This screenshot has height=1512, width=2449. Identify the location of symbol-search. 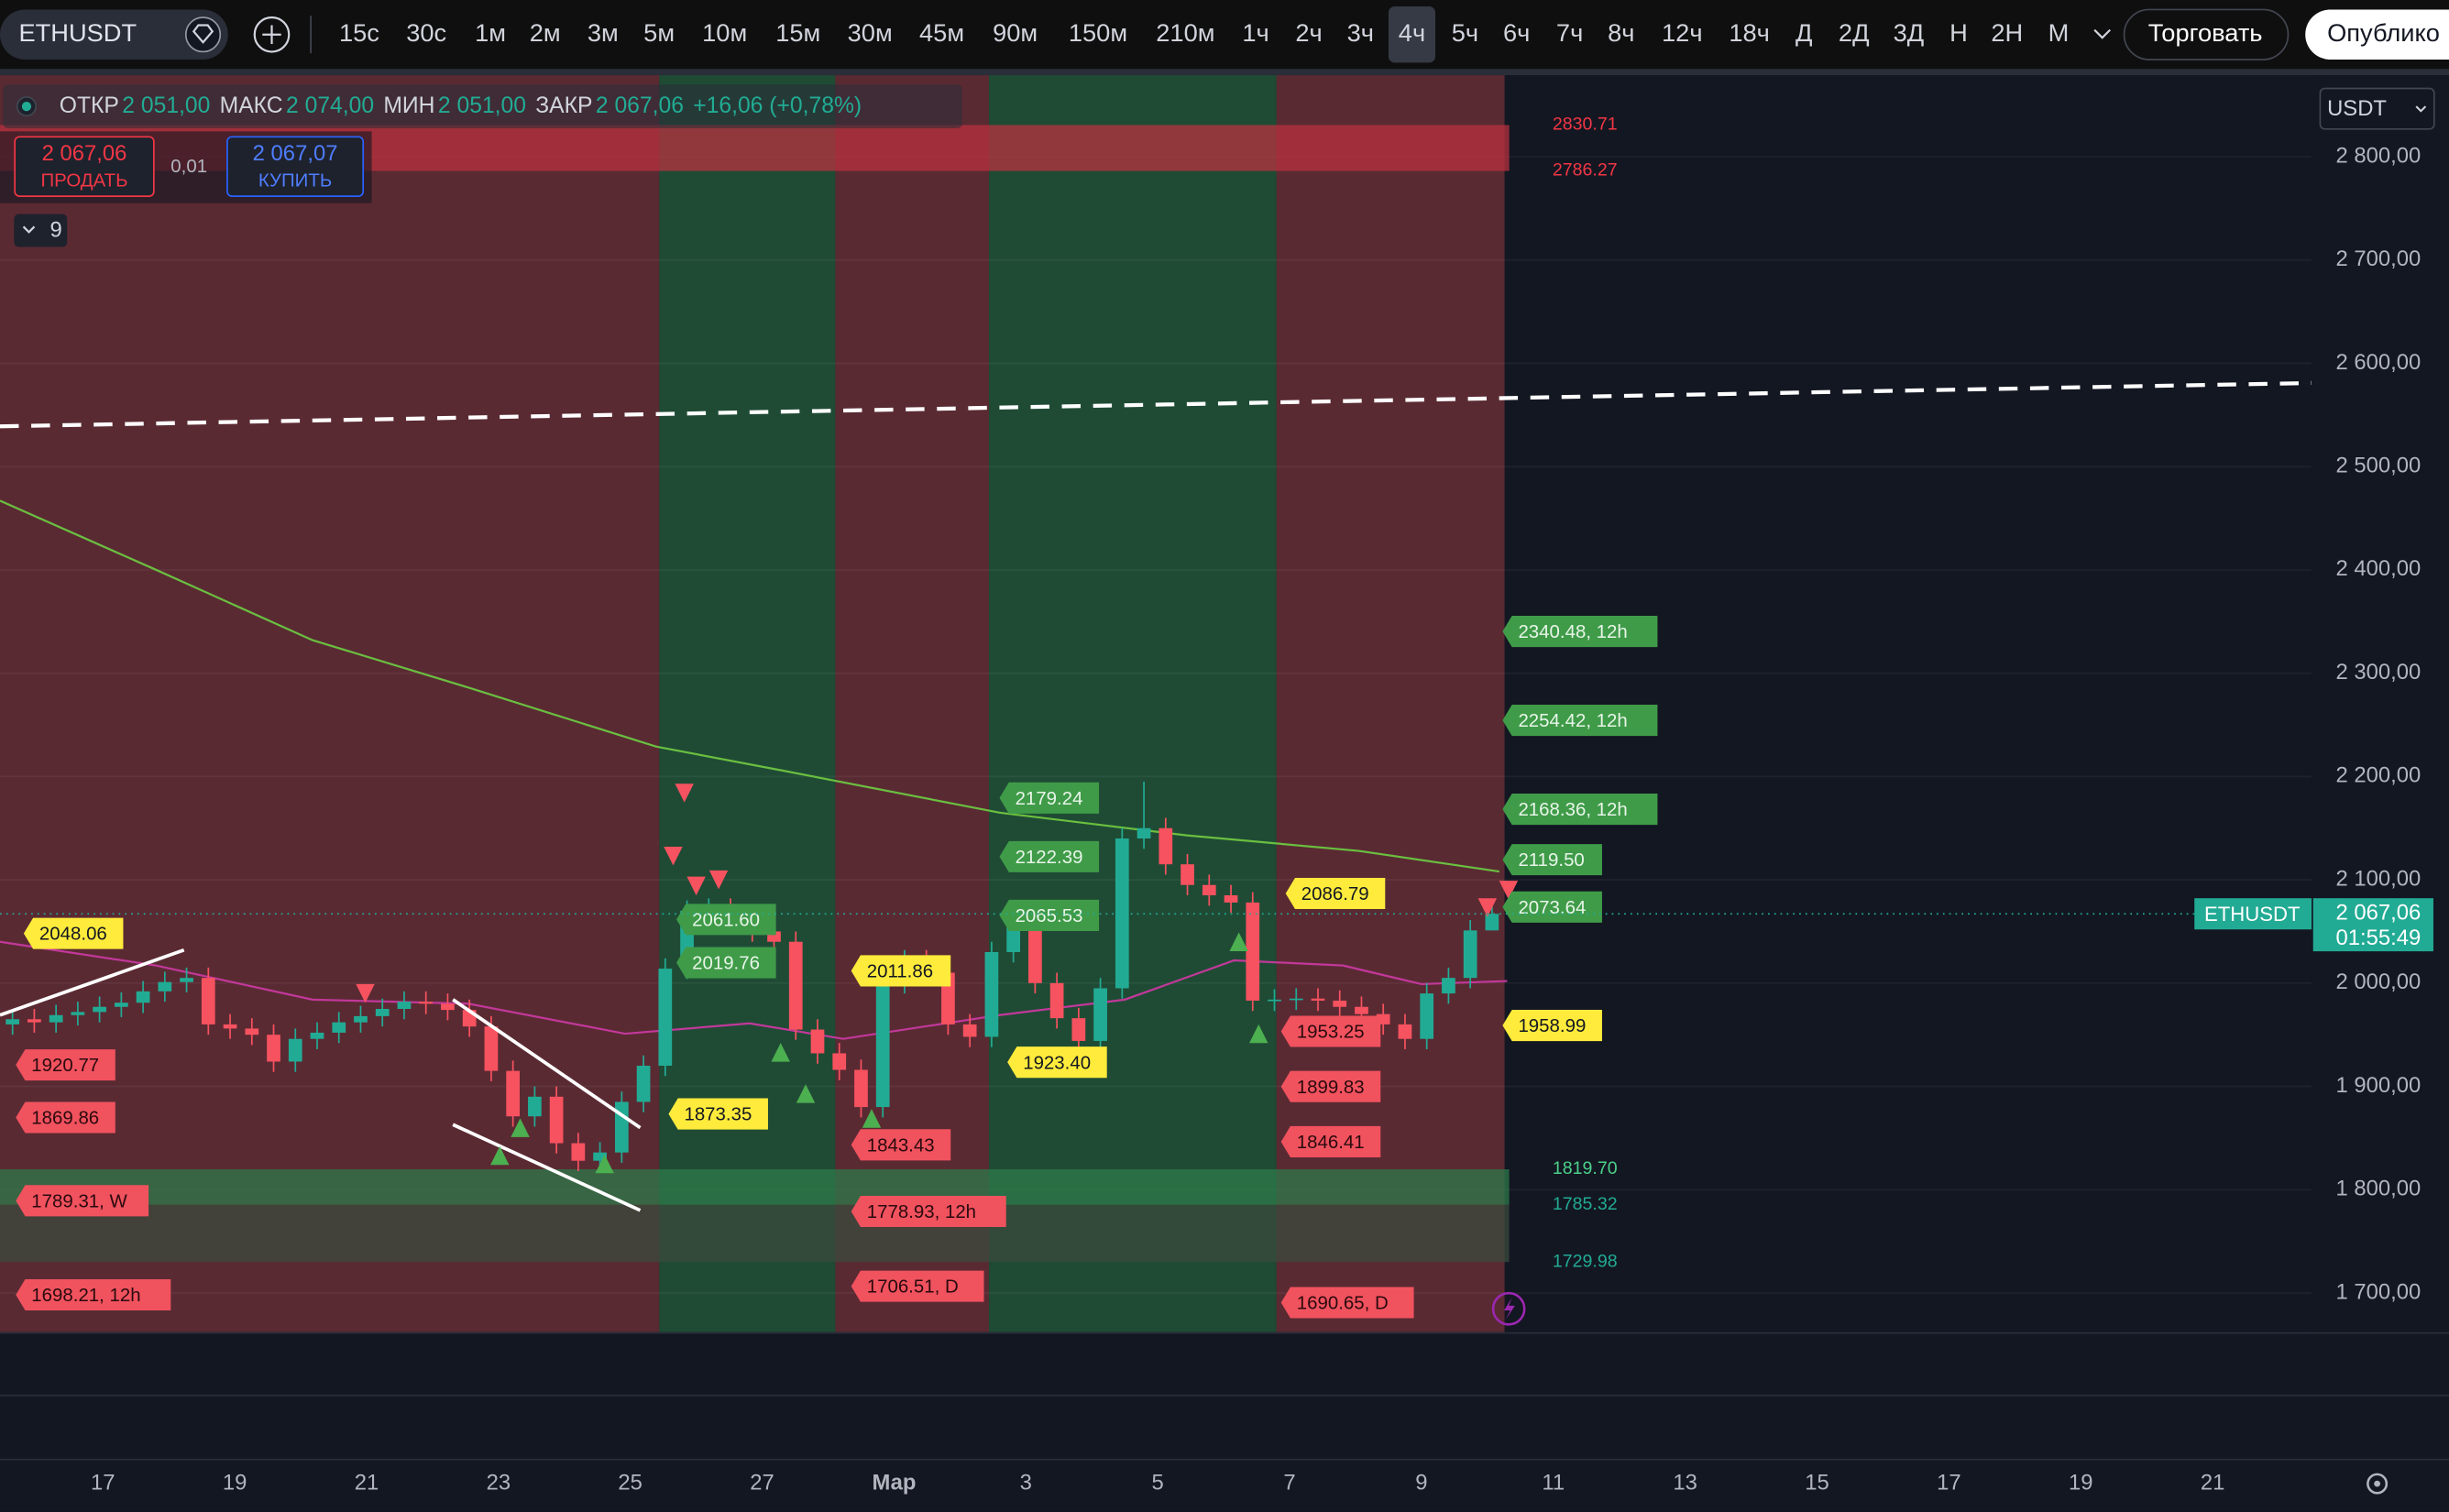
(114, 34).